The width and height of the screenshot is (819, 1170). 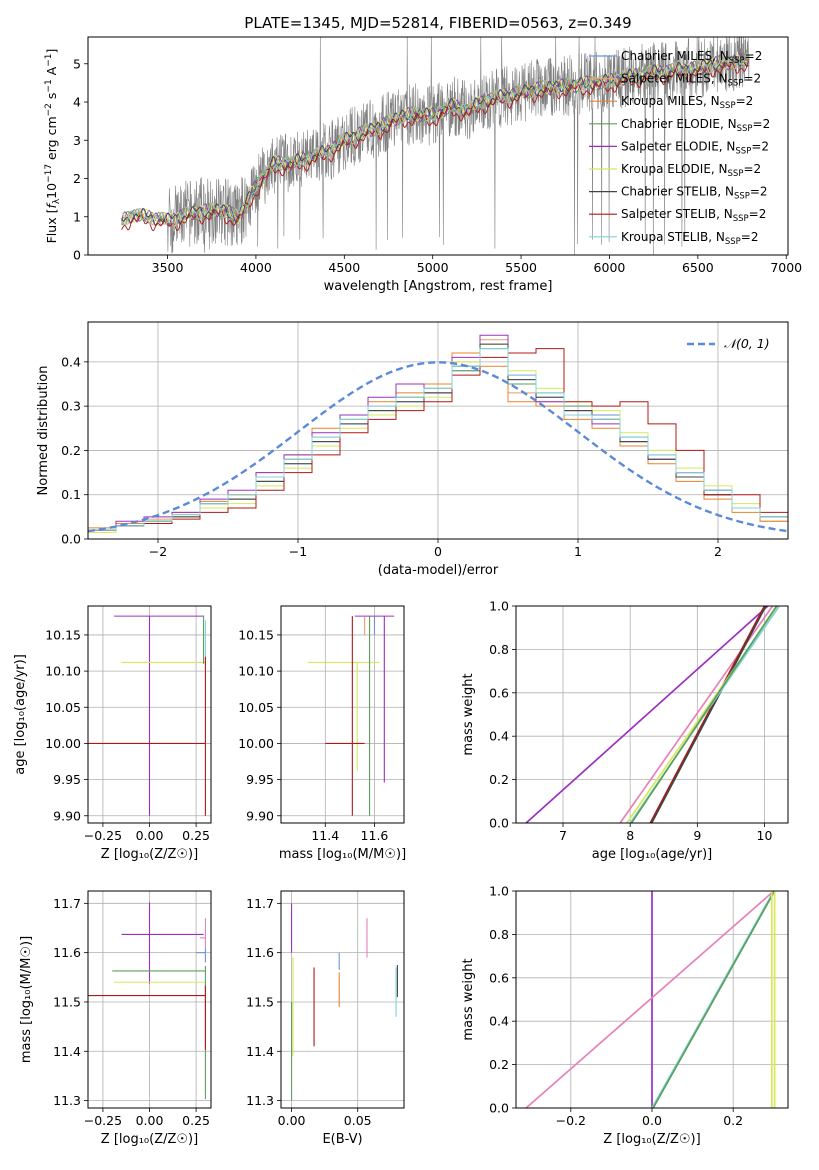 What do you see at coordinates (563, 835) in the screenshot?
I see `massweight_vs_age-x-tick-label: 7` at bounding box center [563, 835].